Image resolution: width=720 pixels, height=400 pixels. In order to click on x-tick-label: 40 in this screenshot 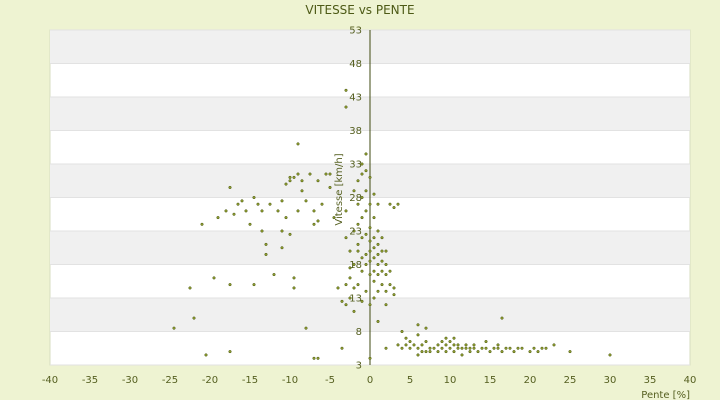, I will do `click(690, 380)`.